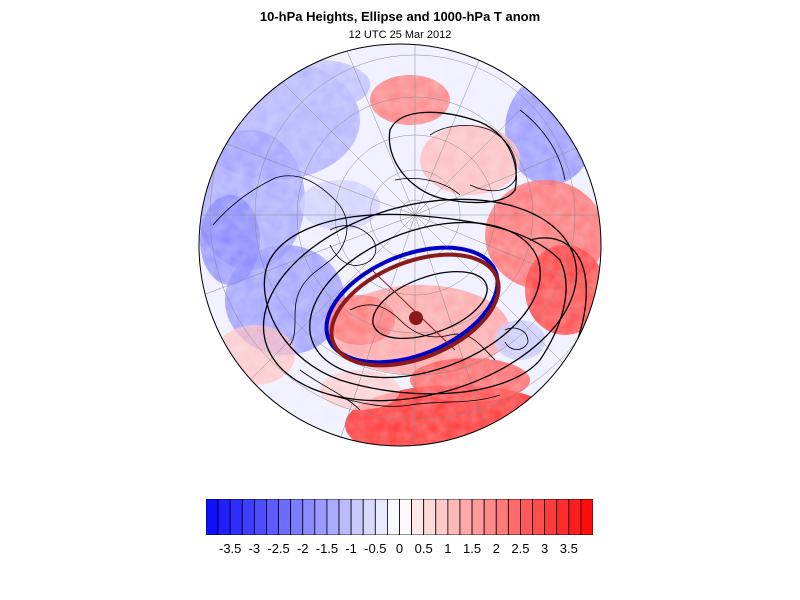 Image resolution: width=800 pixels, height=600 pixels. I want to click on colorbar-tick-label: -2.5, so click(278, 548).